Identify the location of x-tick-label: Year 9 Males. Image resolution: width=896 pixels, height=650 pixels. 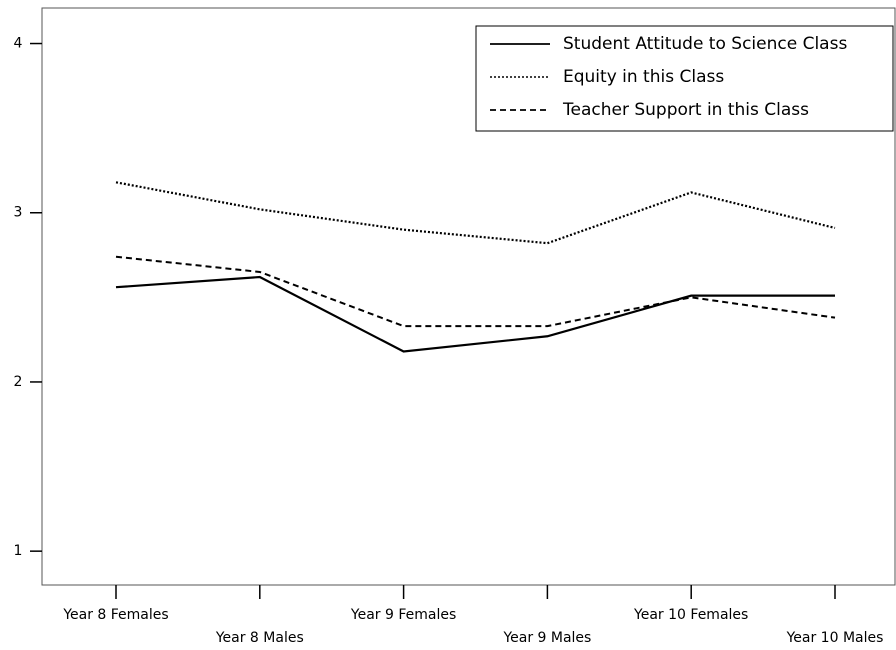
(546, 638).